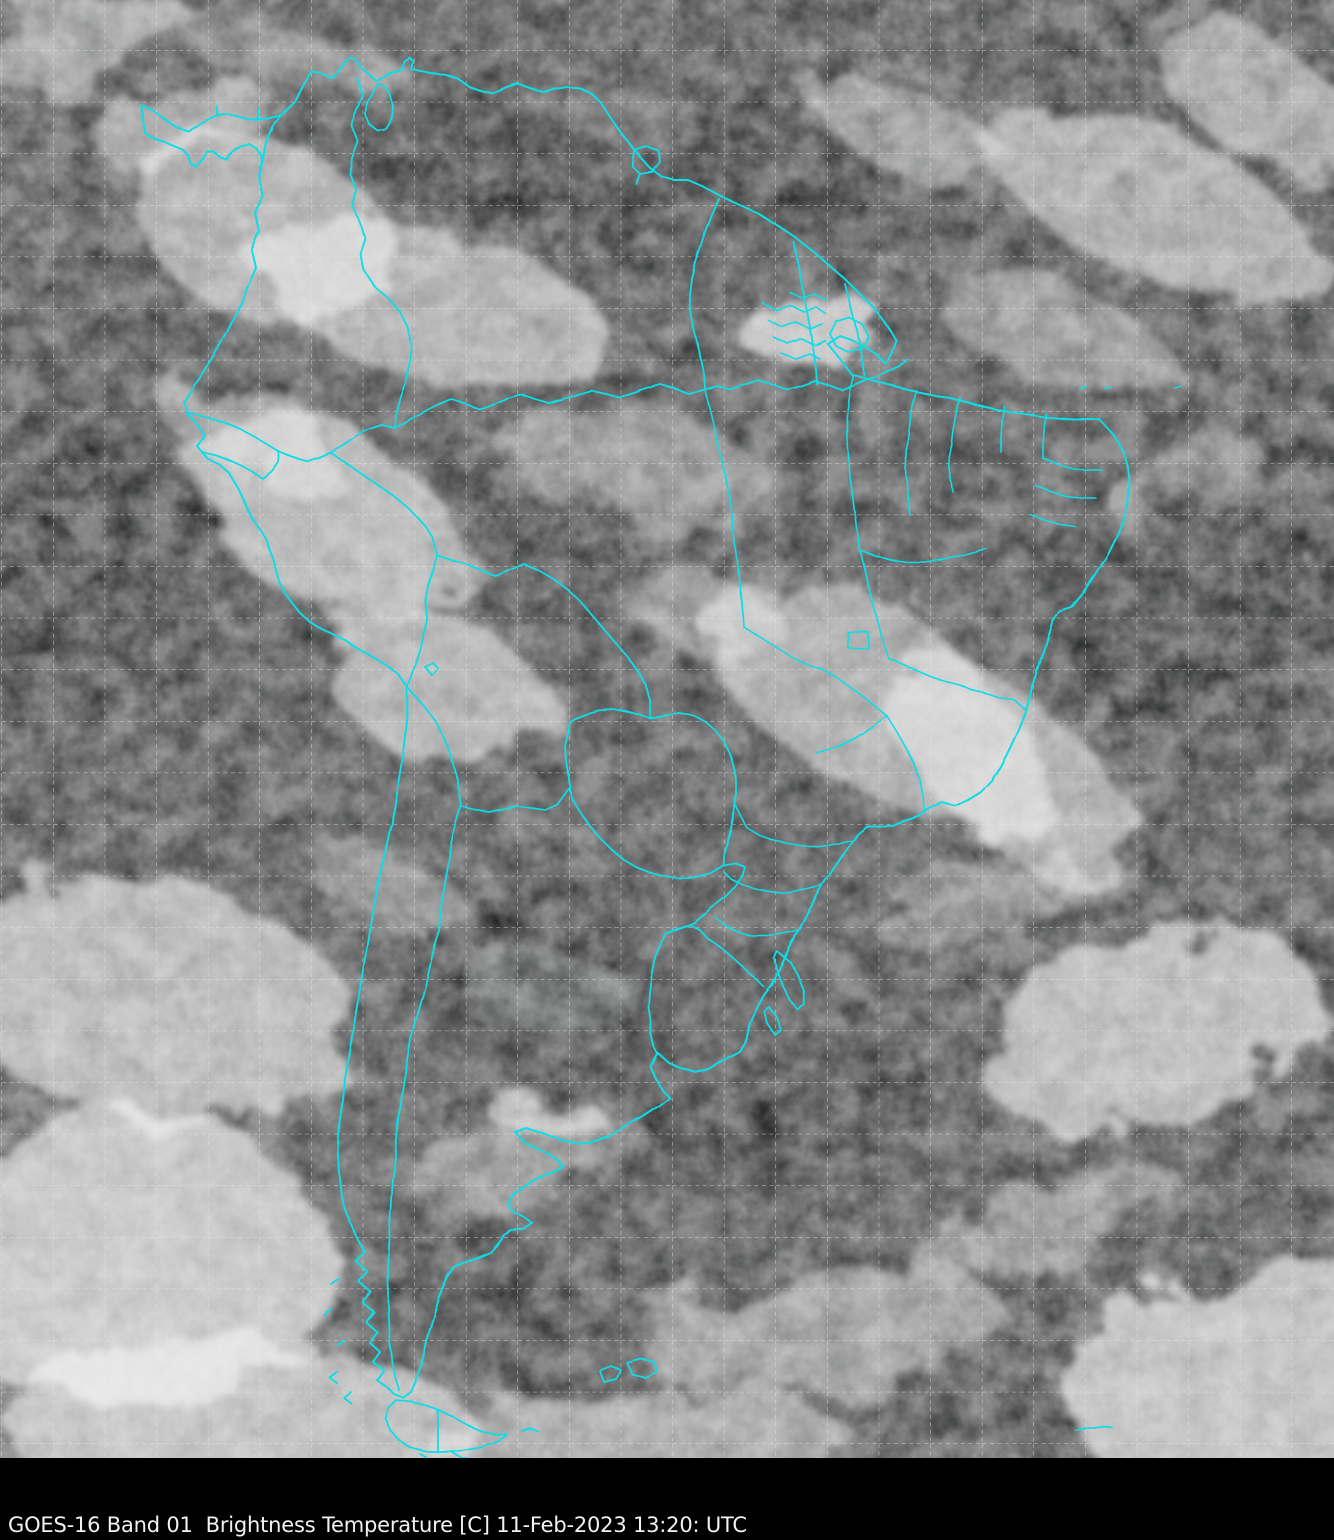 The width and height of the screenshot is (1334, 1540). I want to click on border-argentina-chile, so click(424, 1098).